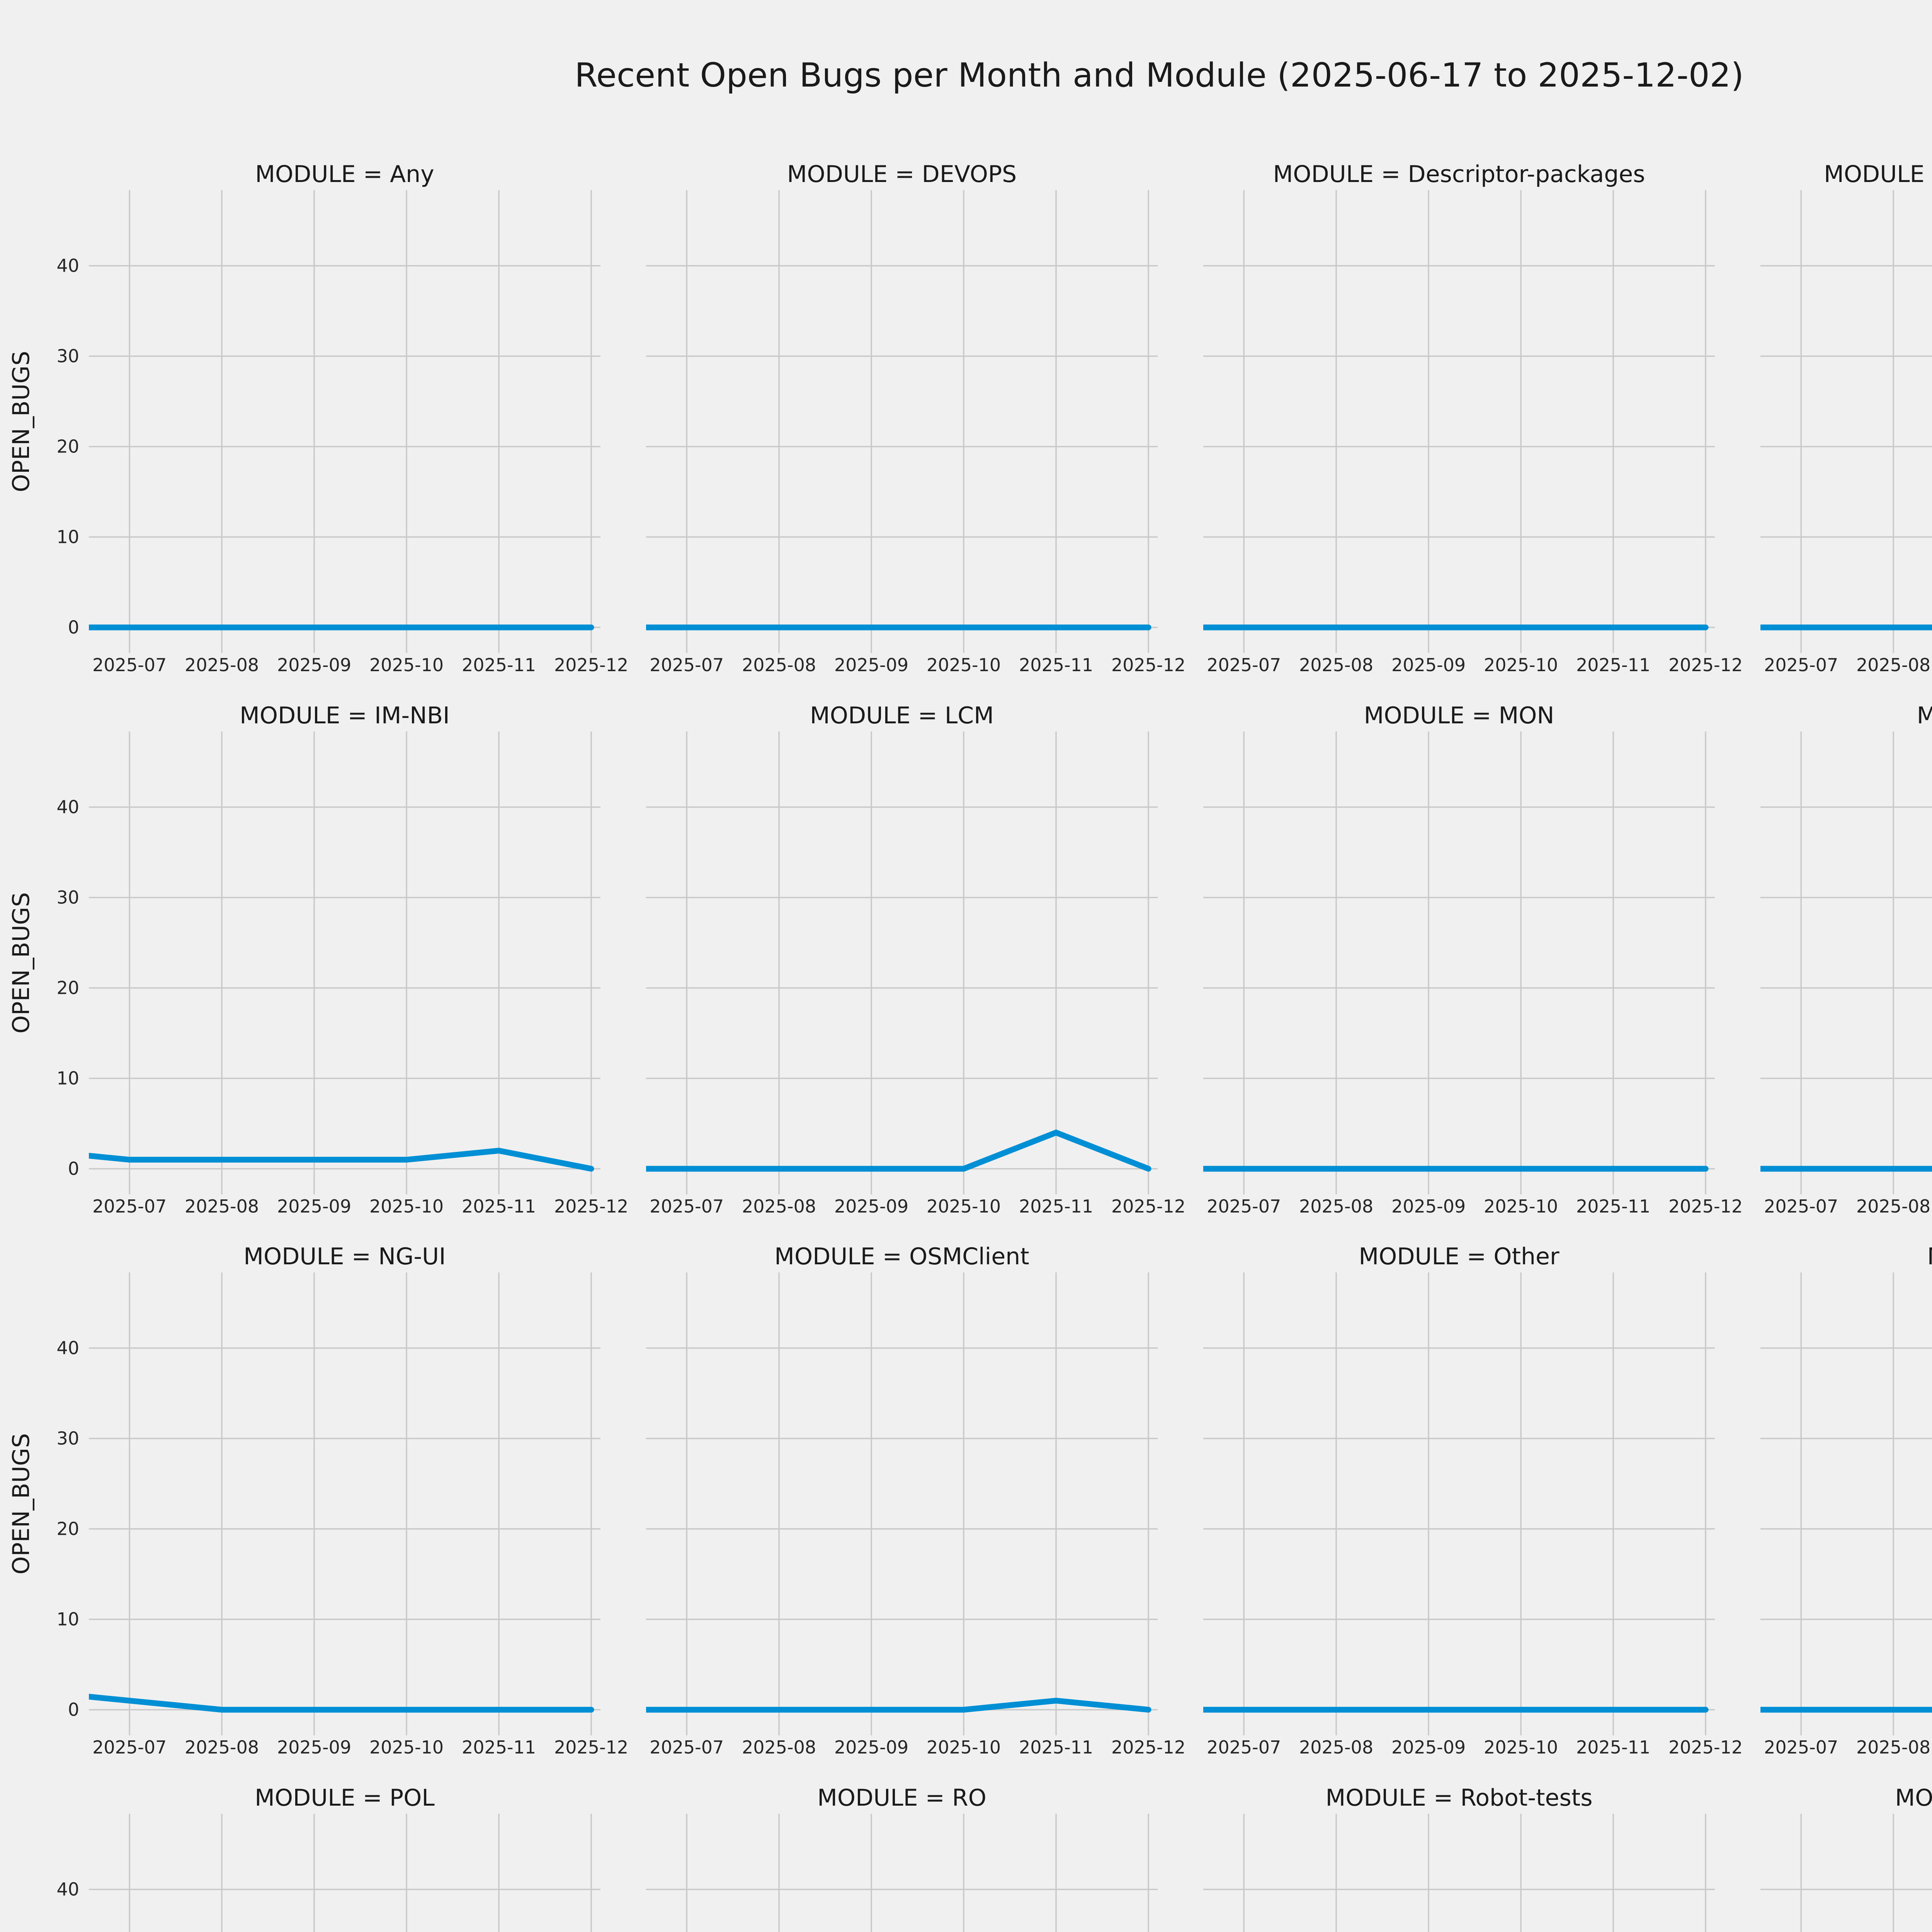 This screenshot has height=1932, width=1932. What do you see at coordinates (1459, 1798) in the screenshot?
I see `facet-title: MODULE = Robot-tests` at bounding box center [1459, 1798].